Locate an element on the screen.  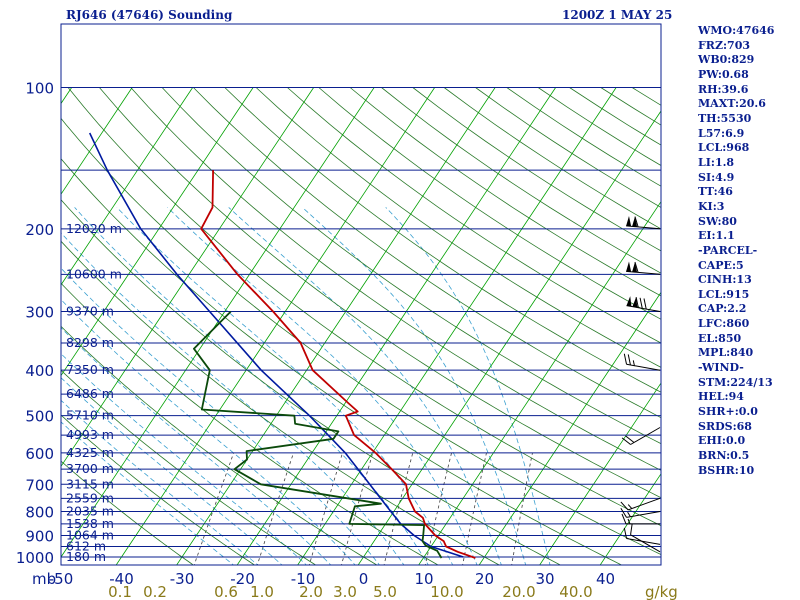
temperature-tick-label: 20 is located at coordinates (484, 579).